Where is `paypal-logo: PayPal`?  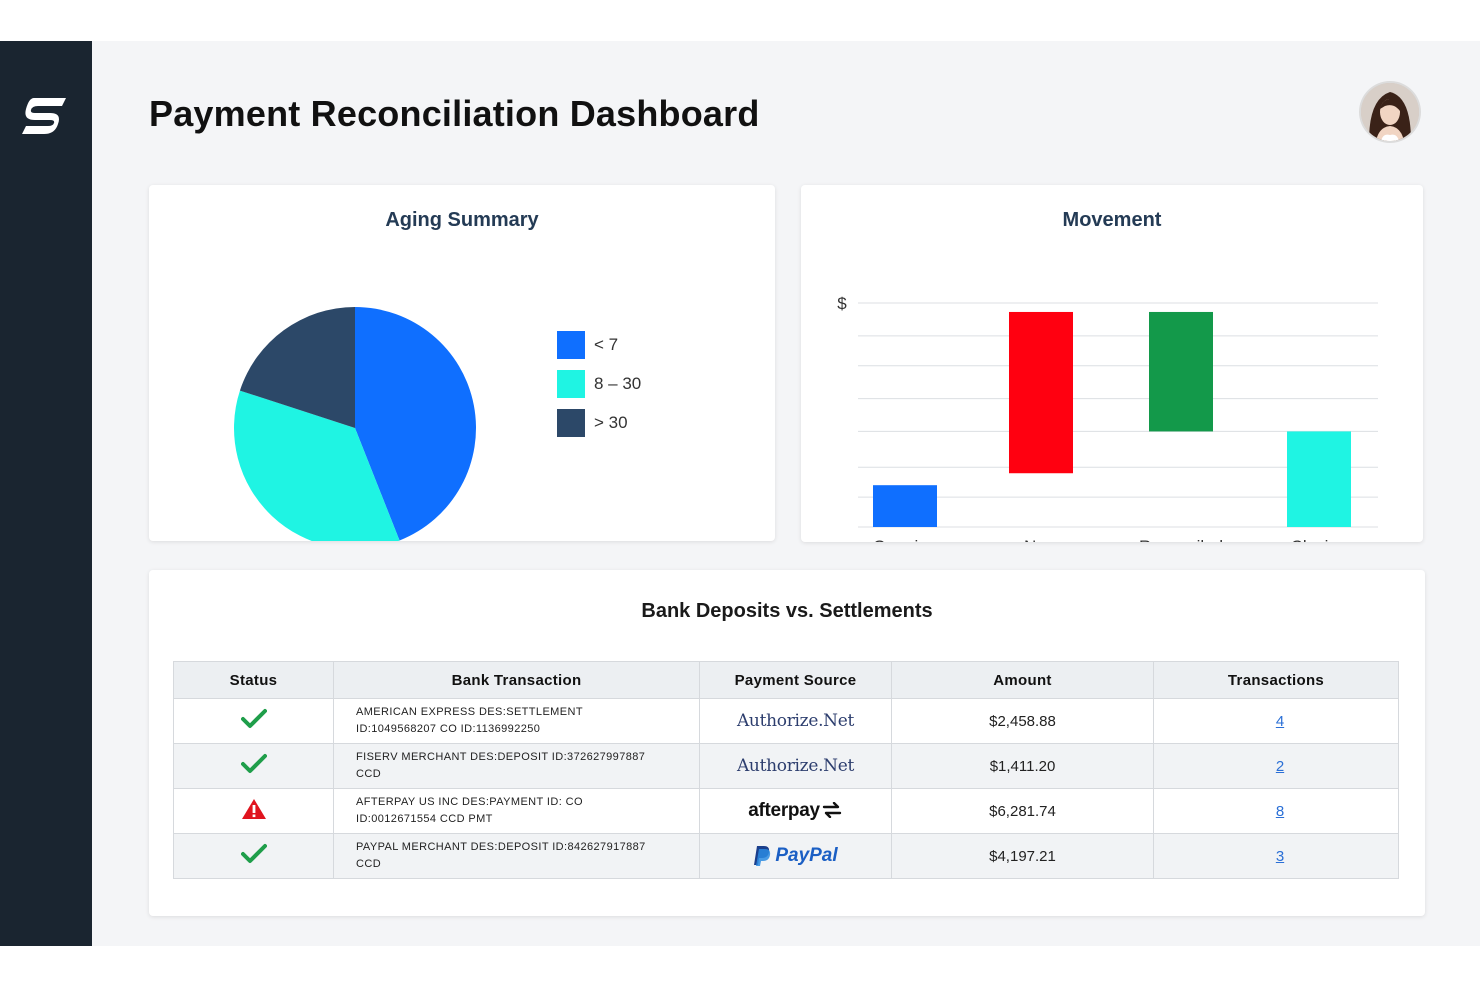
paypal-logo: PayPal is located at coordinates (795, 855).